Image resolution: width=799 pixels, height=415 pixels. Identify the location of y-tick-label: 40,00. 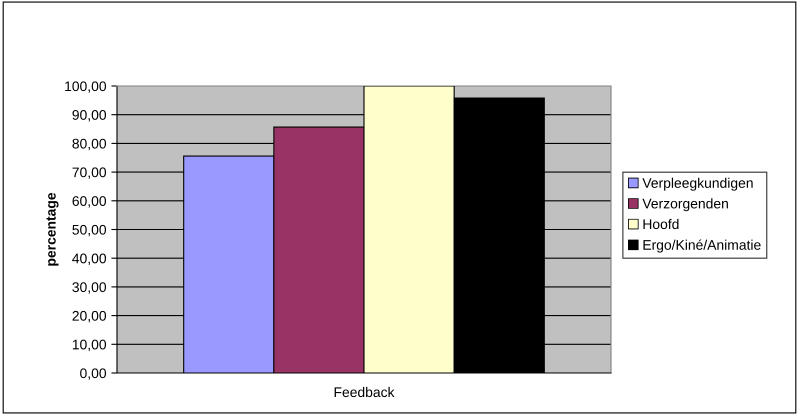
(89, 260).